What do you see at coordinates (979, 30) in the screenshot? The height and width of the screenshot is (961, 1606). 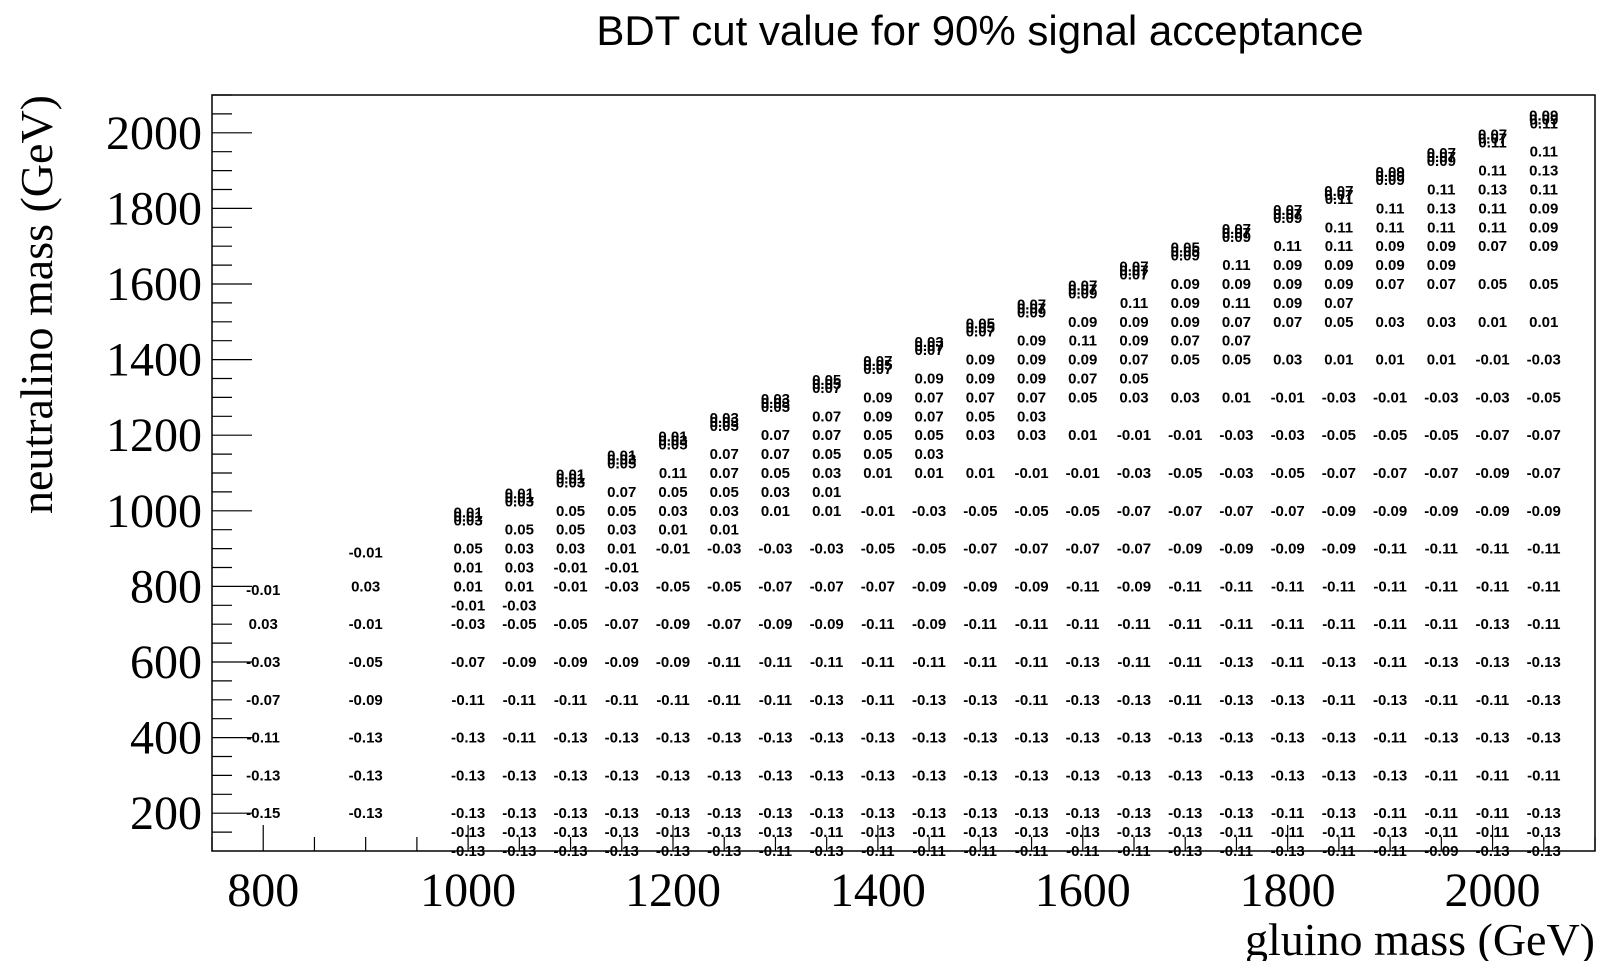 I see `chart-title: BDT cut value for 90% signal acceptance` at bounding box center [979, 30].